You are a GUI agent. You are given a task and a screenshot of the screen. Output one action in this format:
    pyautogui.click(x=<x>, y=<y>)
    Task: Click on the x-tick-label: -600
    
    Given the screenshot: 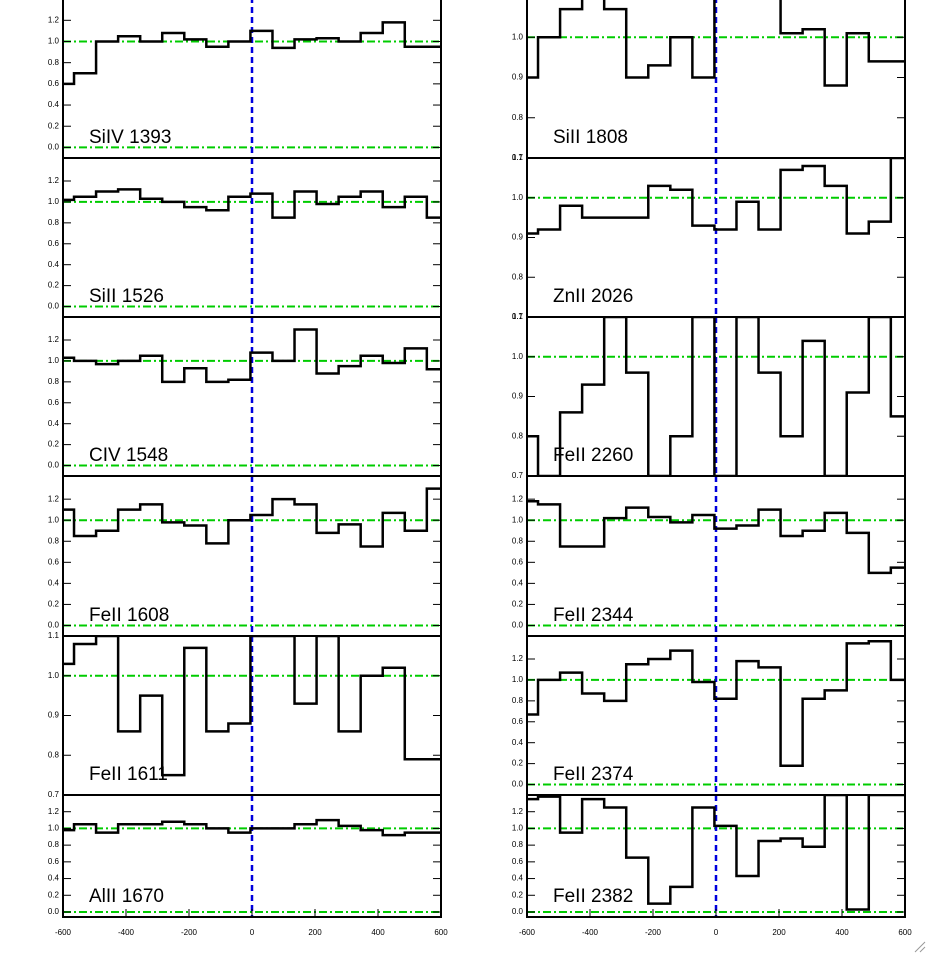 What is the action you would take?
    pyautogui.click(x=527, y=932)
    